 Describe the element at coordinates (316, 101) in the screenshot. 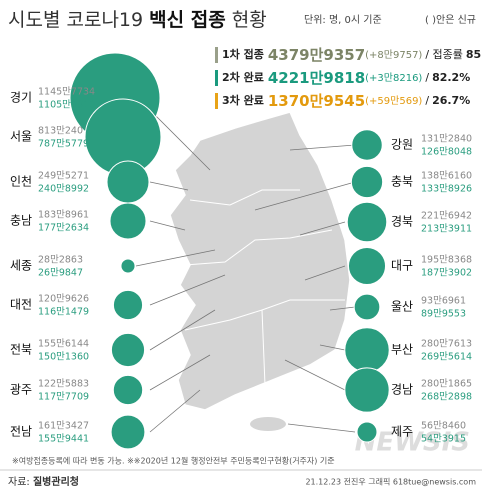

I see `row-total: 1370만9545` at that location.